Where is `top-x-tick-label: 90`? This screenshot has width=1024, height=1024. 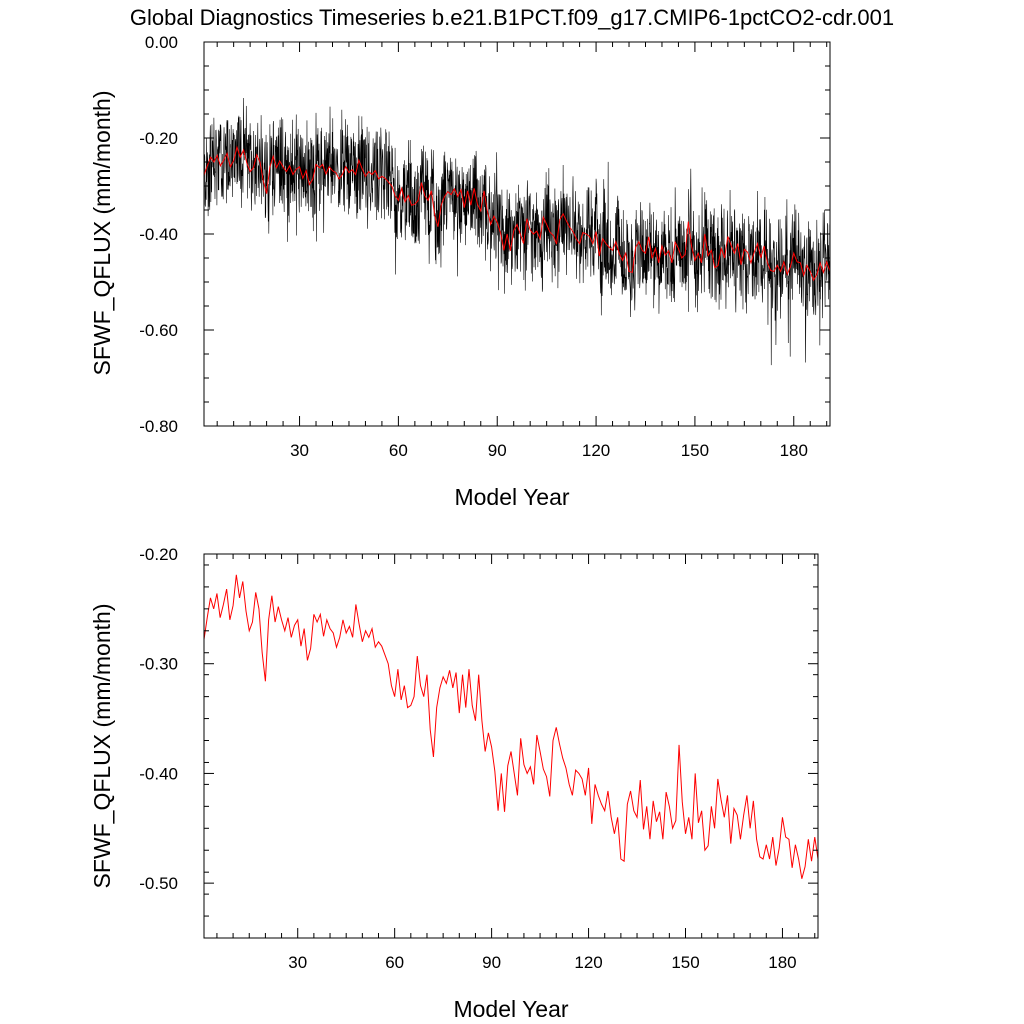
top-x-tick-label: 90 is located at coordinates (497, 450).